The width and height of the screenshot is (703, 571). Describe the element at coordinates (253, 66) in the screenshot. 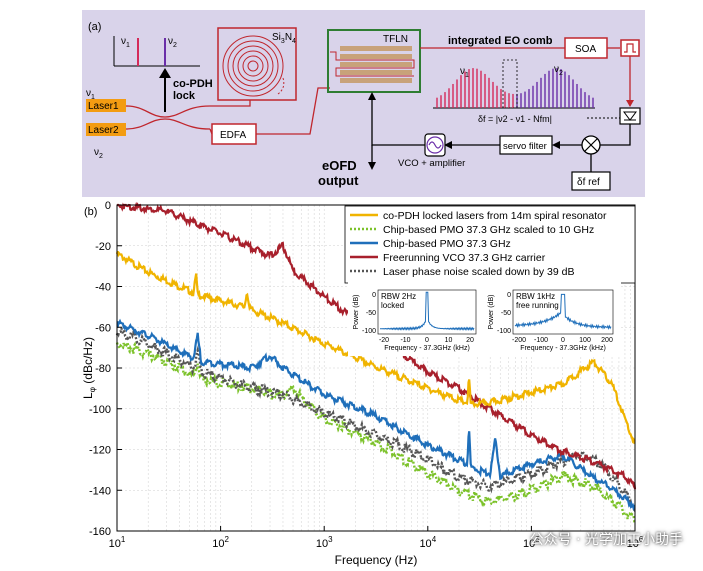

I see `spiral-resonator` at that location.